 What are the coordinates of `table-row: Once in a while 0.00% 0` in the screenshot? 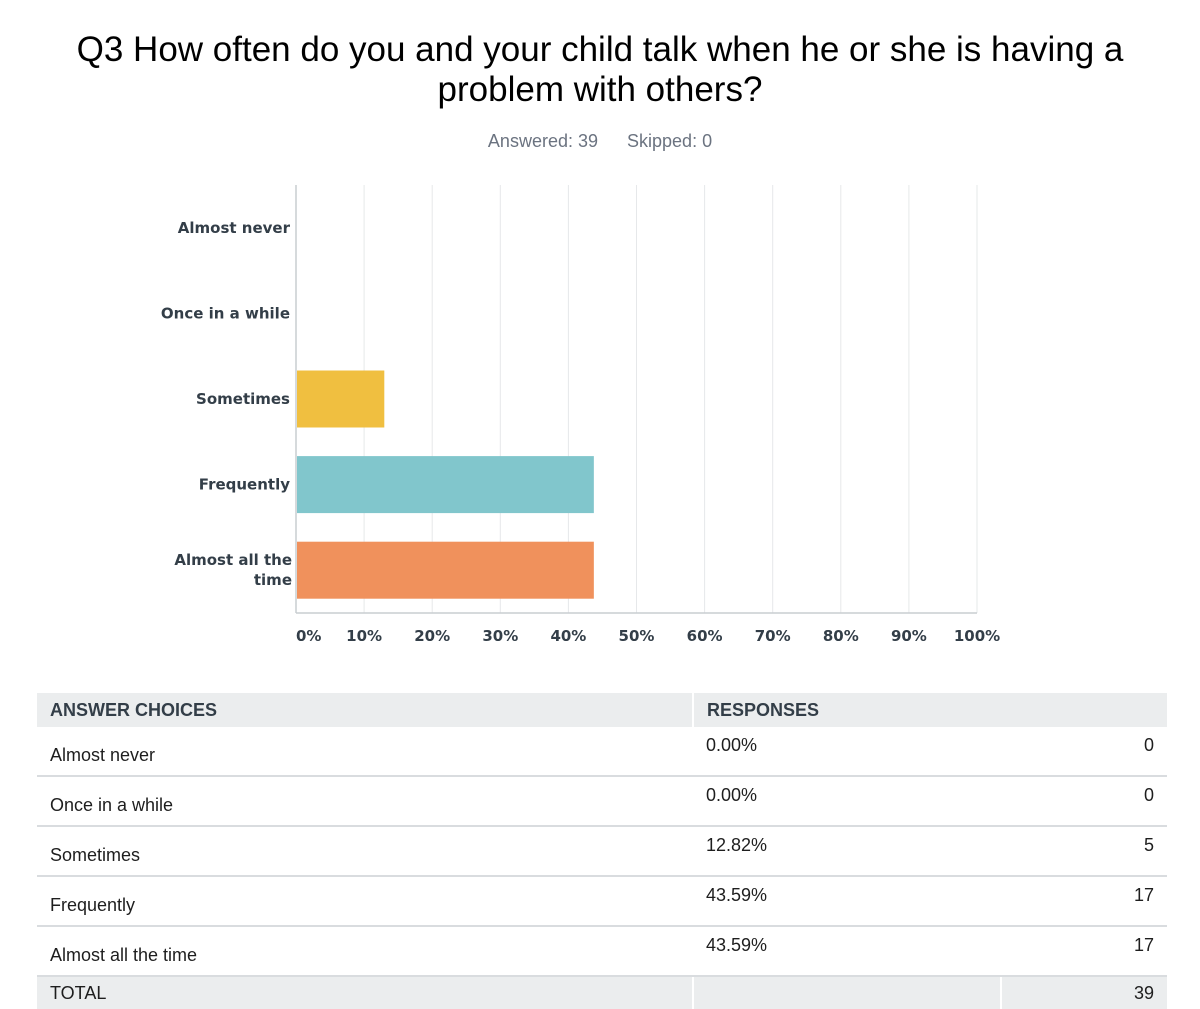 It's located at (602, 801).